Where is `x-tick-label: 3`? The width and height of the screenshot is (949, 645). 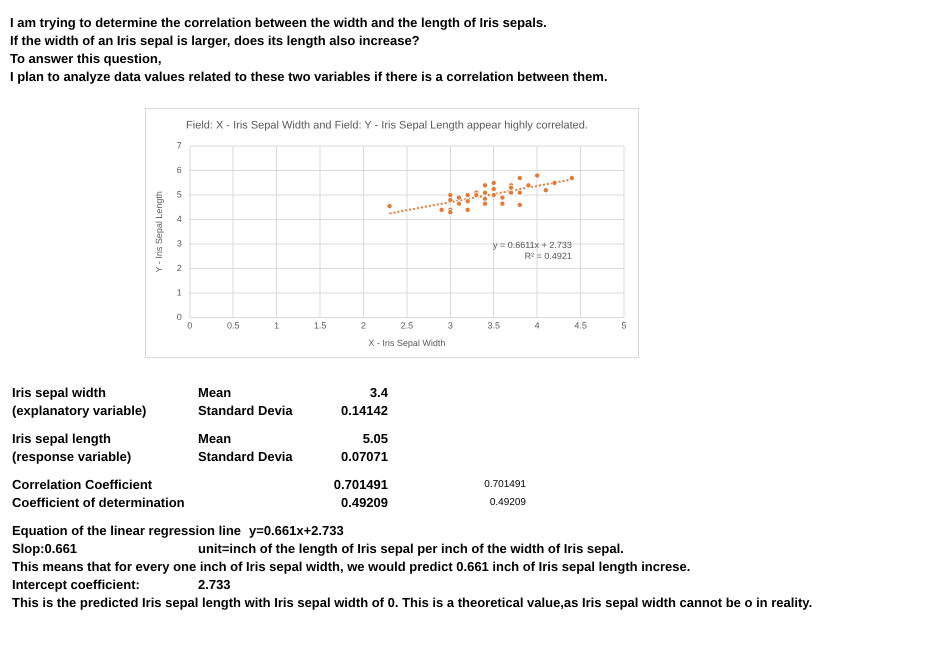
x-tick-label: 3 is located at coordinates (450, 325).